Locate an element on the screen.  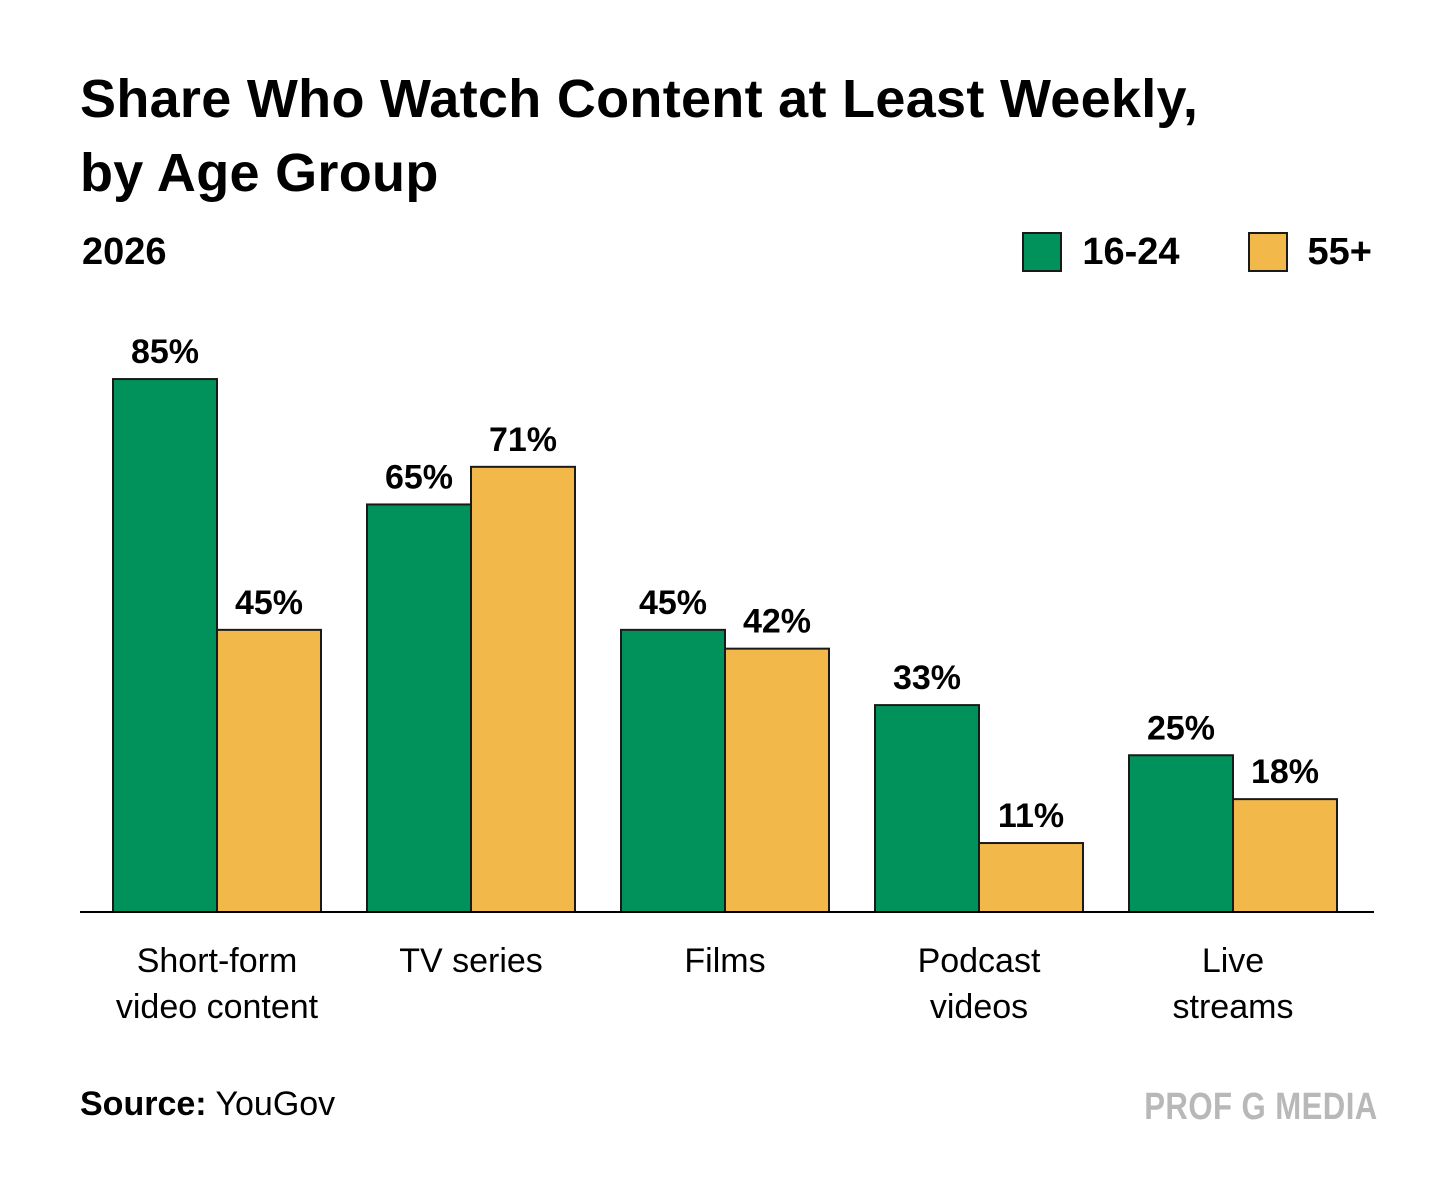
chart-subtitle: 2026 is located at coordinates (124, 252).